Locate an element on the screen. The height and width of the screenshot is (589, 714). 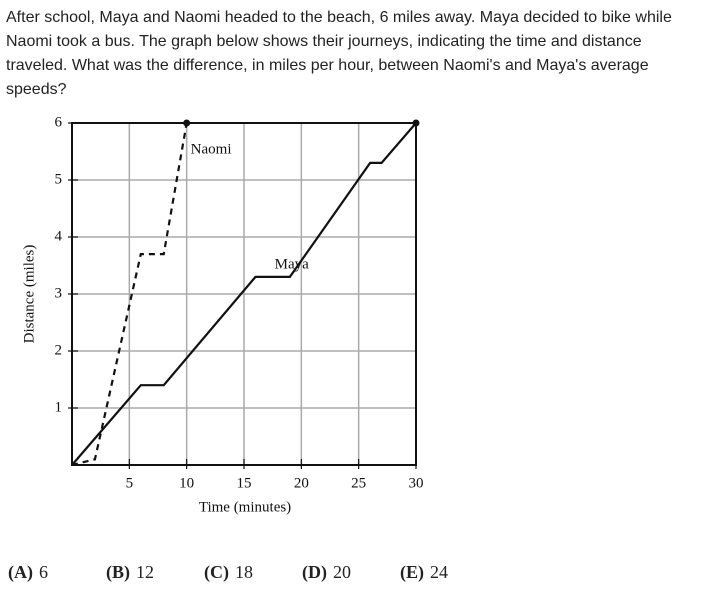
y-tick-label: 4 is located at coordinates (59, 236).